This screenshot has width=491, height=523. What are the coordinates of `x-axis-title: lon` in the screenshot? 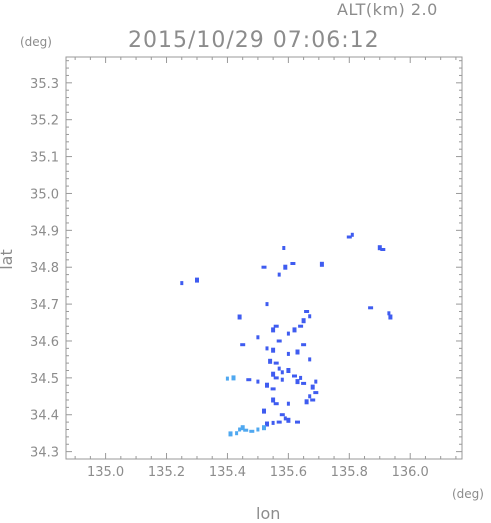 It's located at (268, 513).